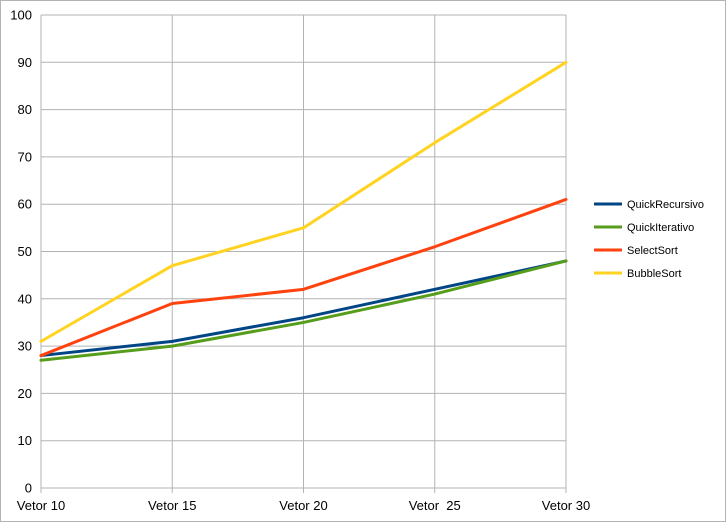 This screenshot has width=726, height=522. What do you see at coordinates (21, 15) in the screenshot?
I see `y-tick-label: 100` at bounding box center [21, 15].